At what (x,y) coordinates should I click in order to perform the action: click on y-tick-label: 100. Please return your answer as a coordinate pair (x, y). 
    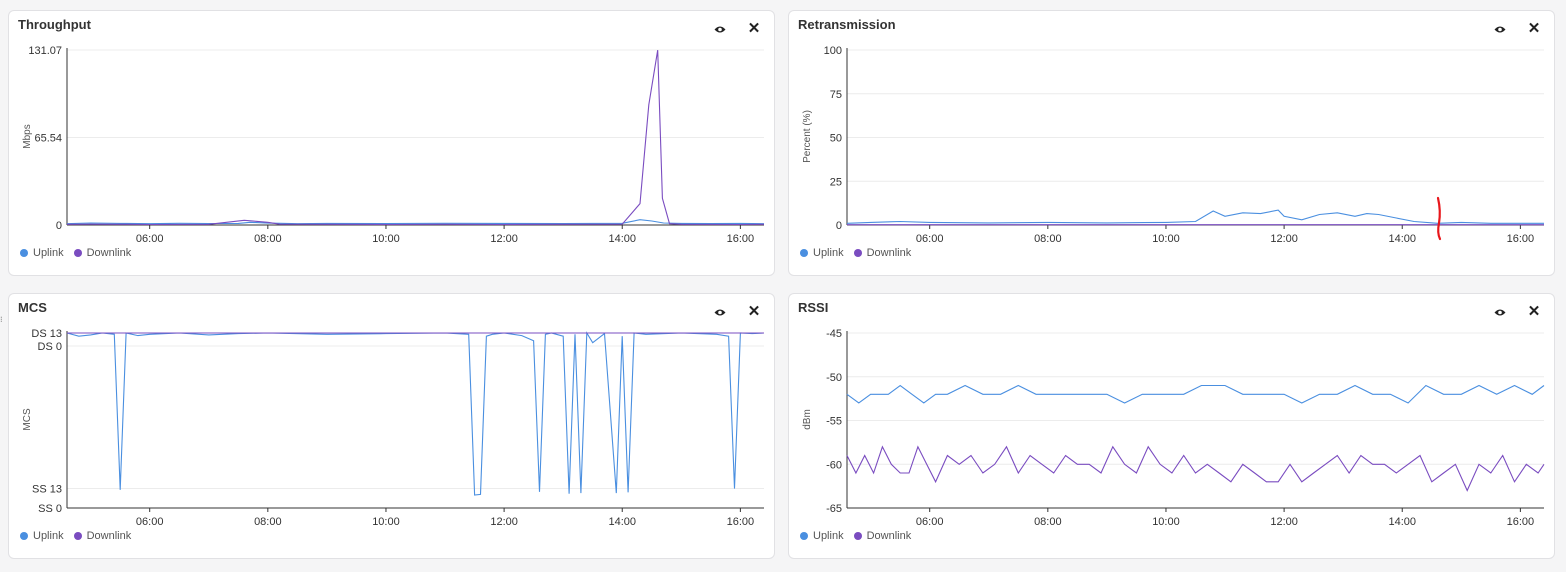
    Looking at the image, I should click on (833, 51).